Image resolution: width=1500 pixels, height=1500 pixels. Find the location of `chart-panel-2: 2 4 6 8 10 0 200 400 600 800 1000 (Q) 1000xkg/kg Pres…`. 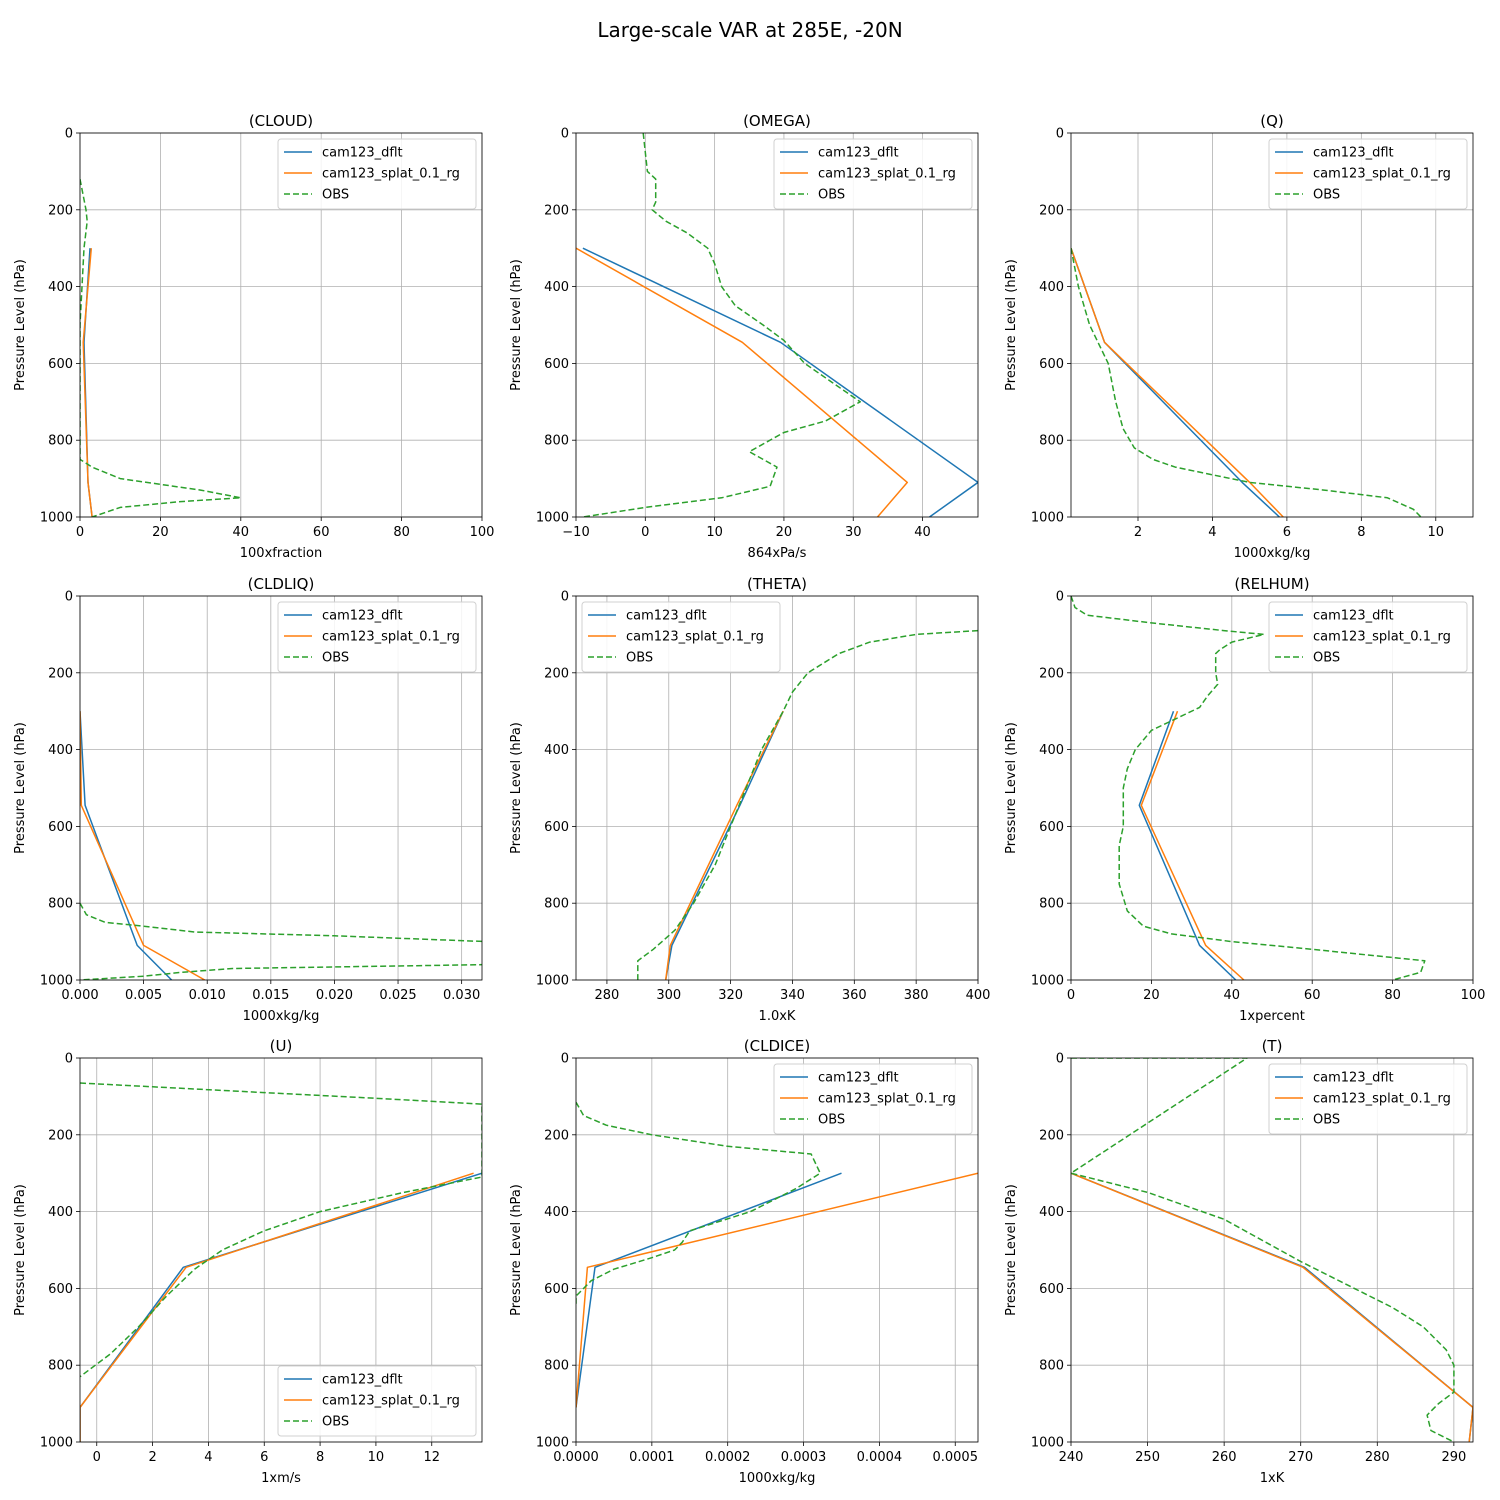

chart-panel-2: 2 4 6 8 10 0 200 400 600 800 1000 (Q) 1000xkg/kg Pres… is located at coordinates (1239, 336).